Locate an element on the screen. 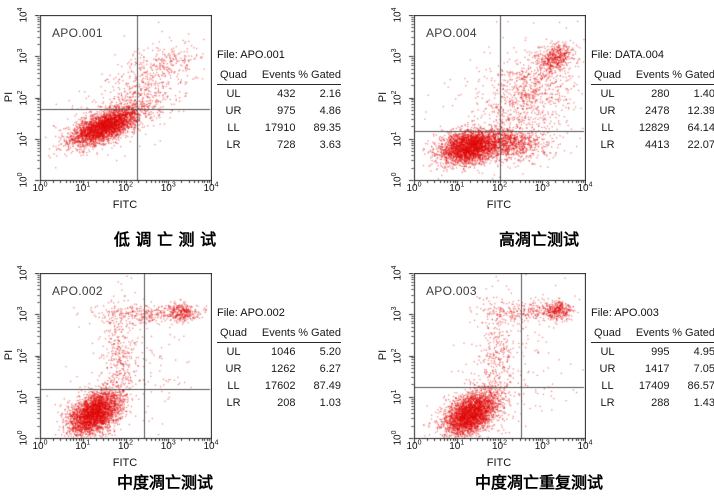 The width and height of the screenshot is (714, 501). table-row: LR 4413 22.07 is located at coordinates (652, 144).